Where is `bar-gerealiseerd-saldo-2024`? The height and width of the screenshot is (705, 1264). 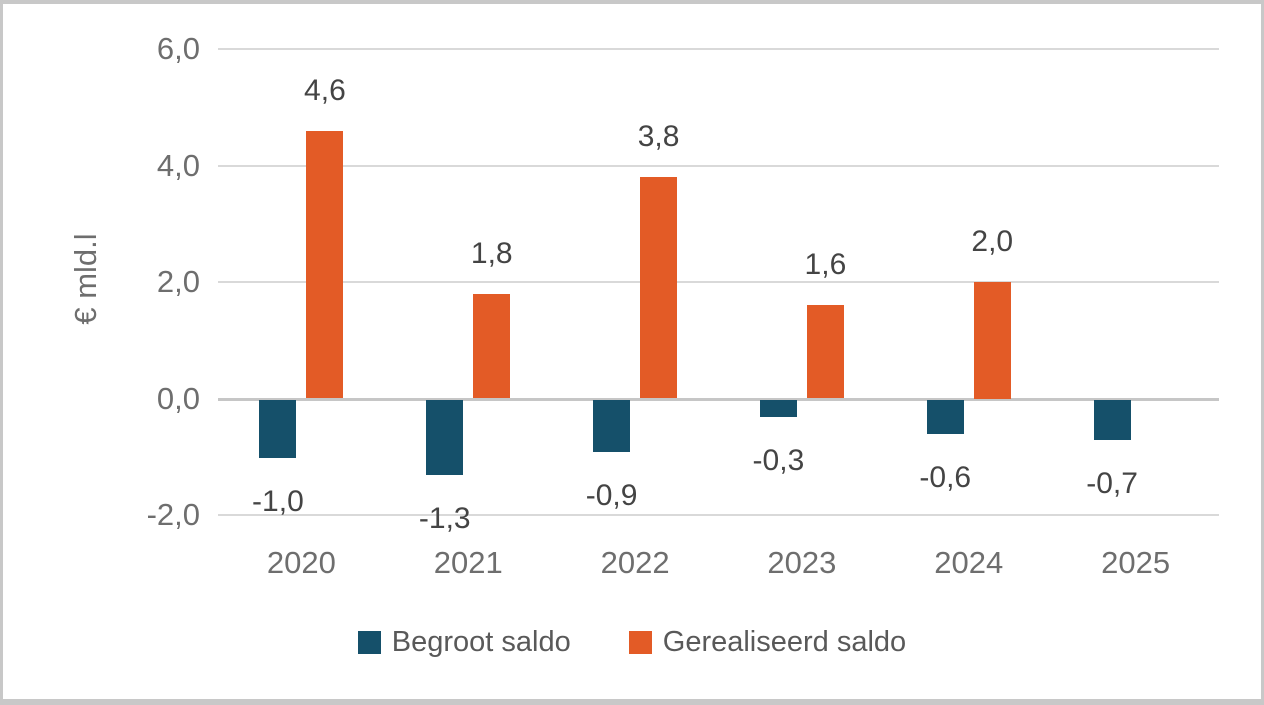 bar-gerealiseerd-saldo-2024 is located at coordinates (992, 340).